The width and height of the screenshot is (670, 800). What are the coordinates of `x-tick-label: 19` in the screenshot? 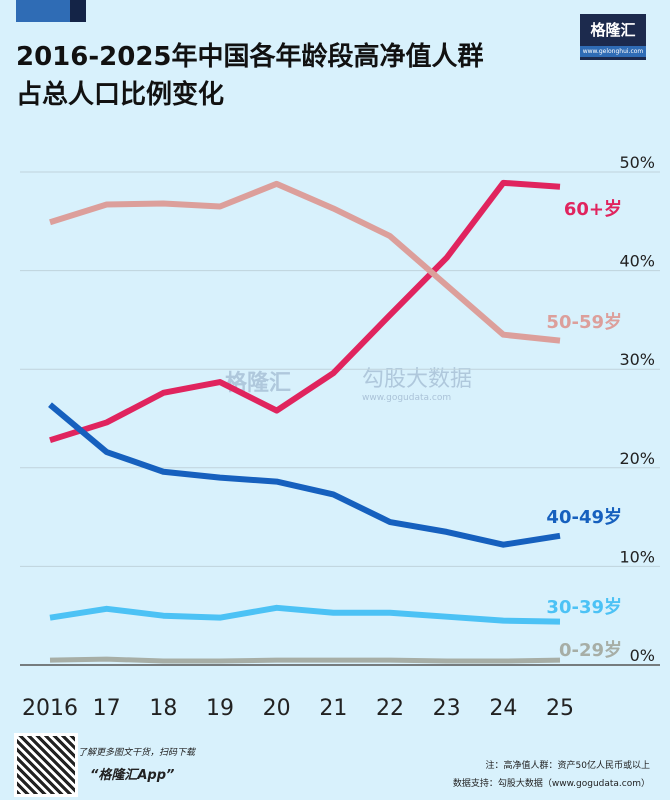 It's located at (220, 708).